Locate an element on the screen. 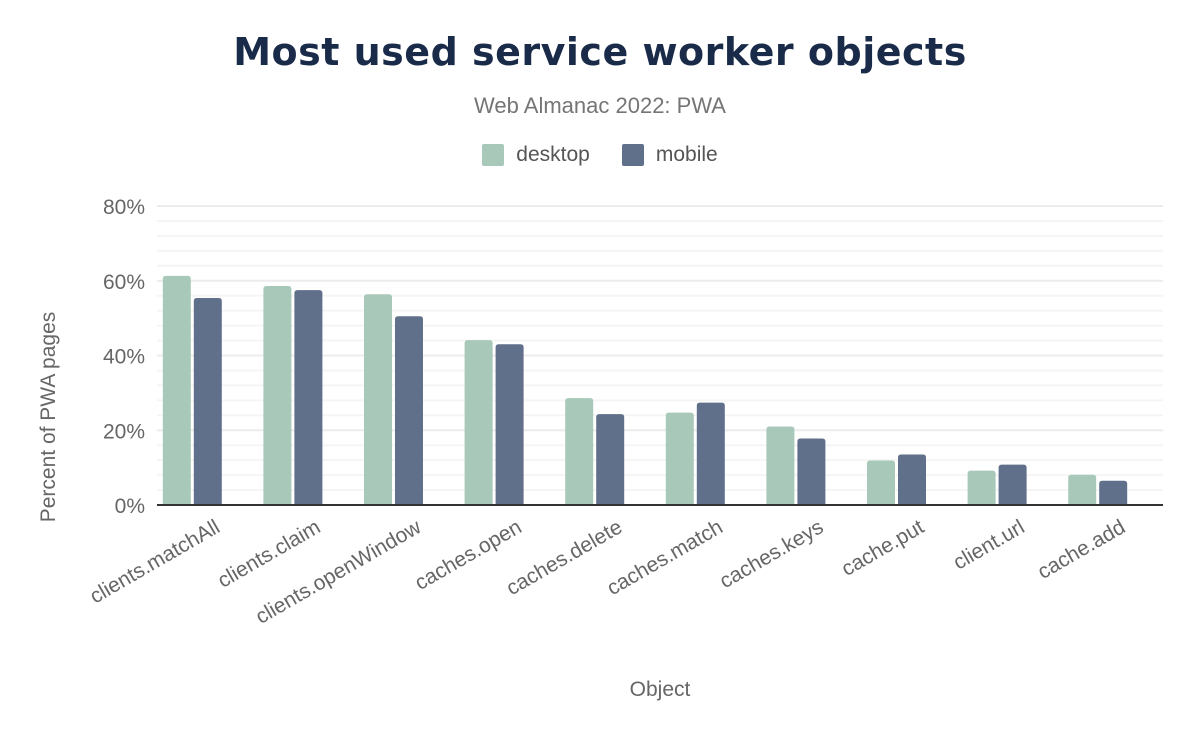 The height and width of the screenshot is (742, 1200). legend-item-mobile: mobile is located at coordinates (669, 155).